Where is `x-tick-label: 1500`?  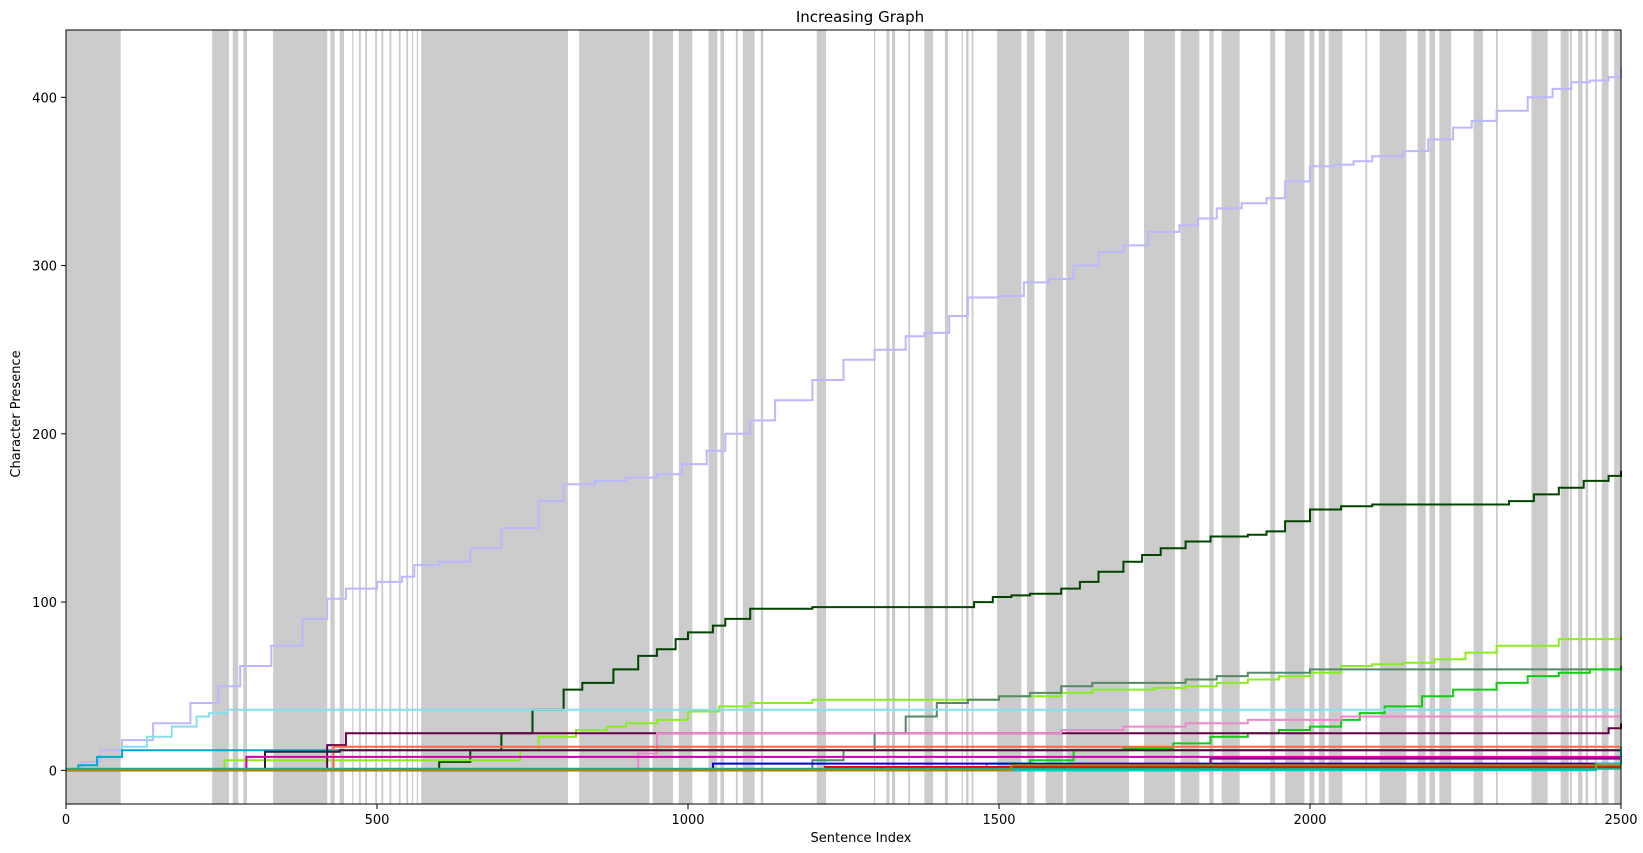
x-tick-label: 1500 is located at coordinates (998, 820).